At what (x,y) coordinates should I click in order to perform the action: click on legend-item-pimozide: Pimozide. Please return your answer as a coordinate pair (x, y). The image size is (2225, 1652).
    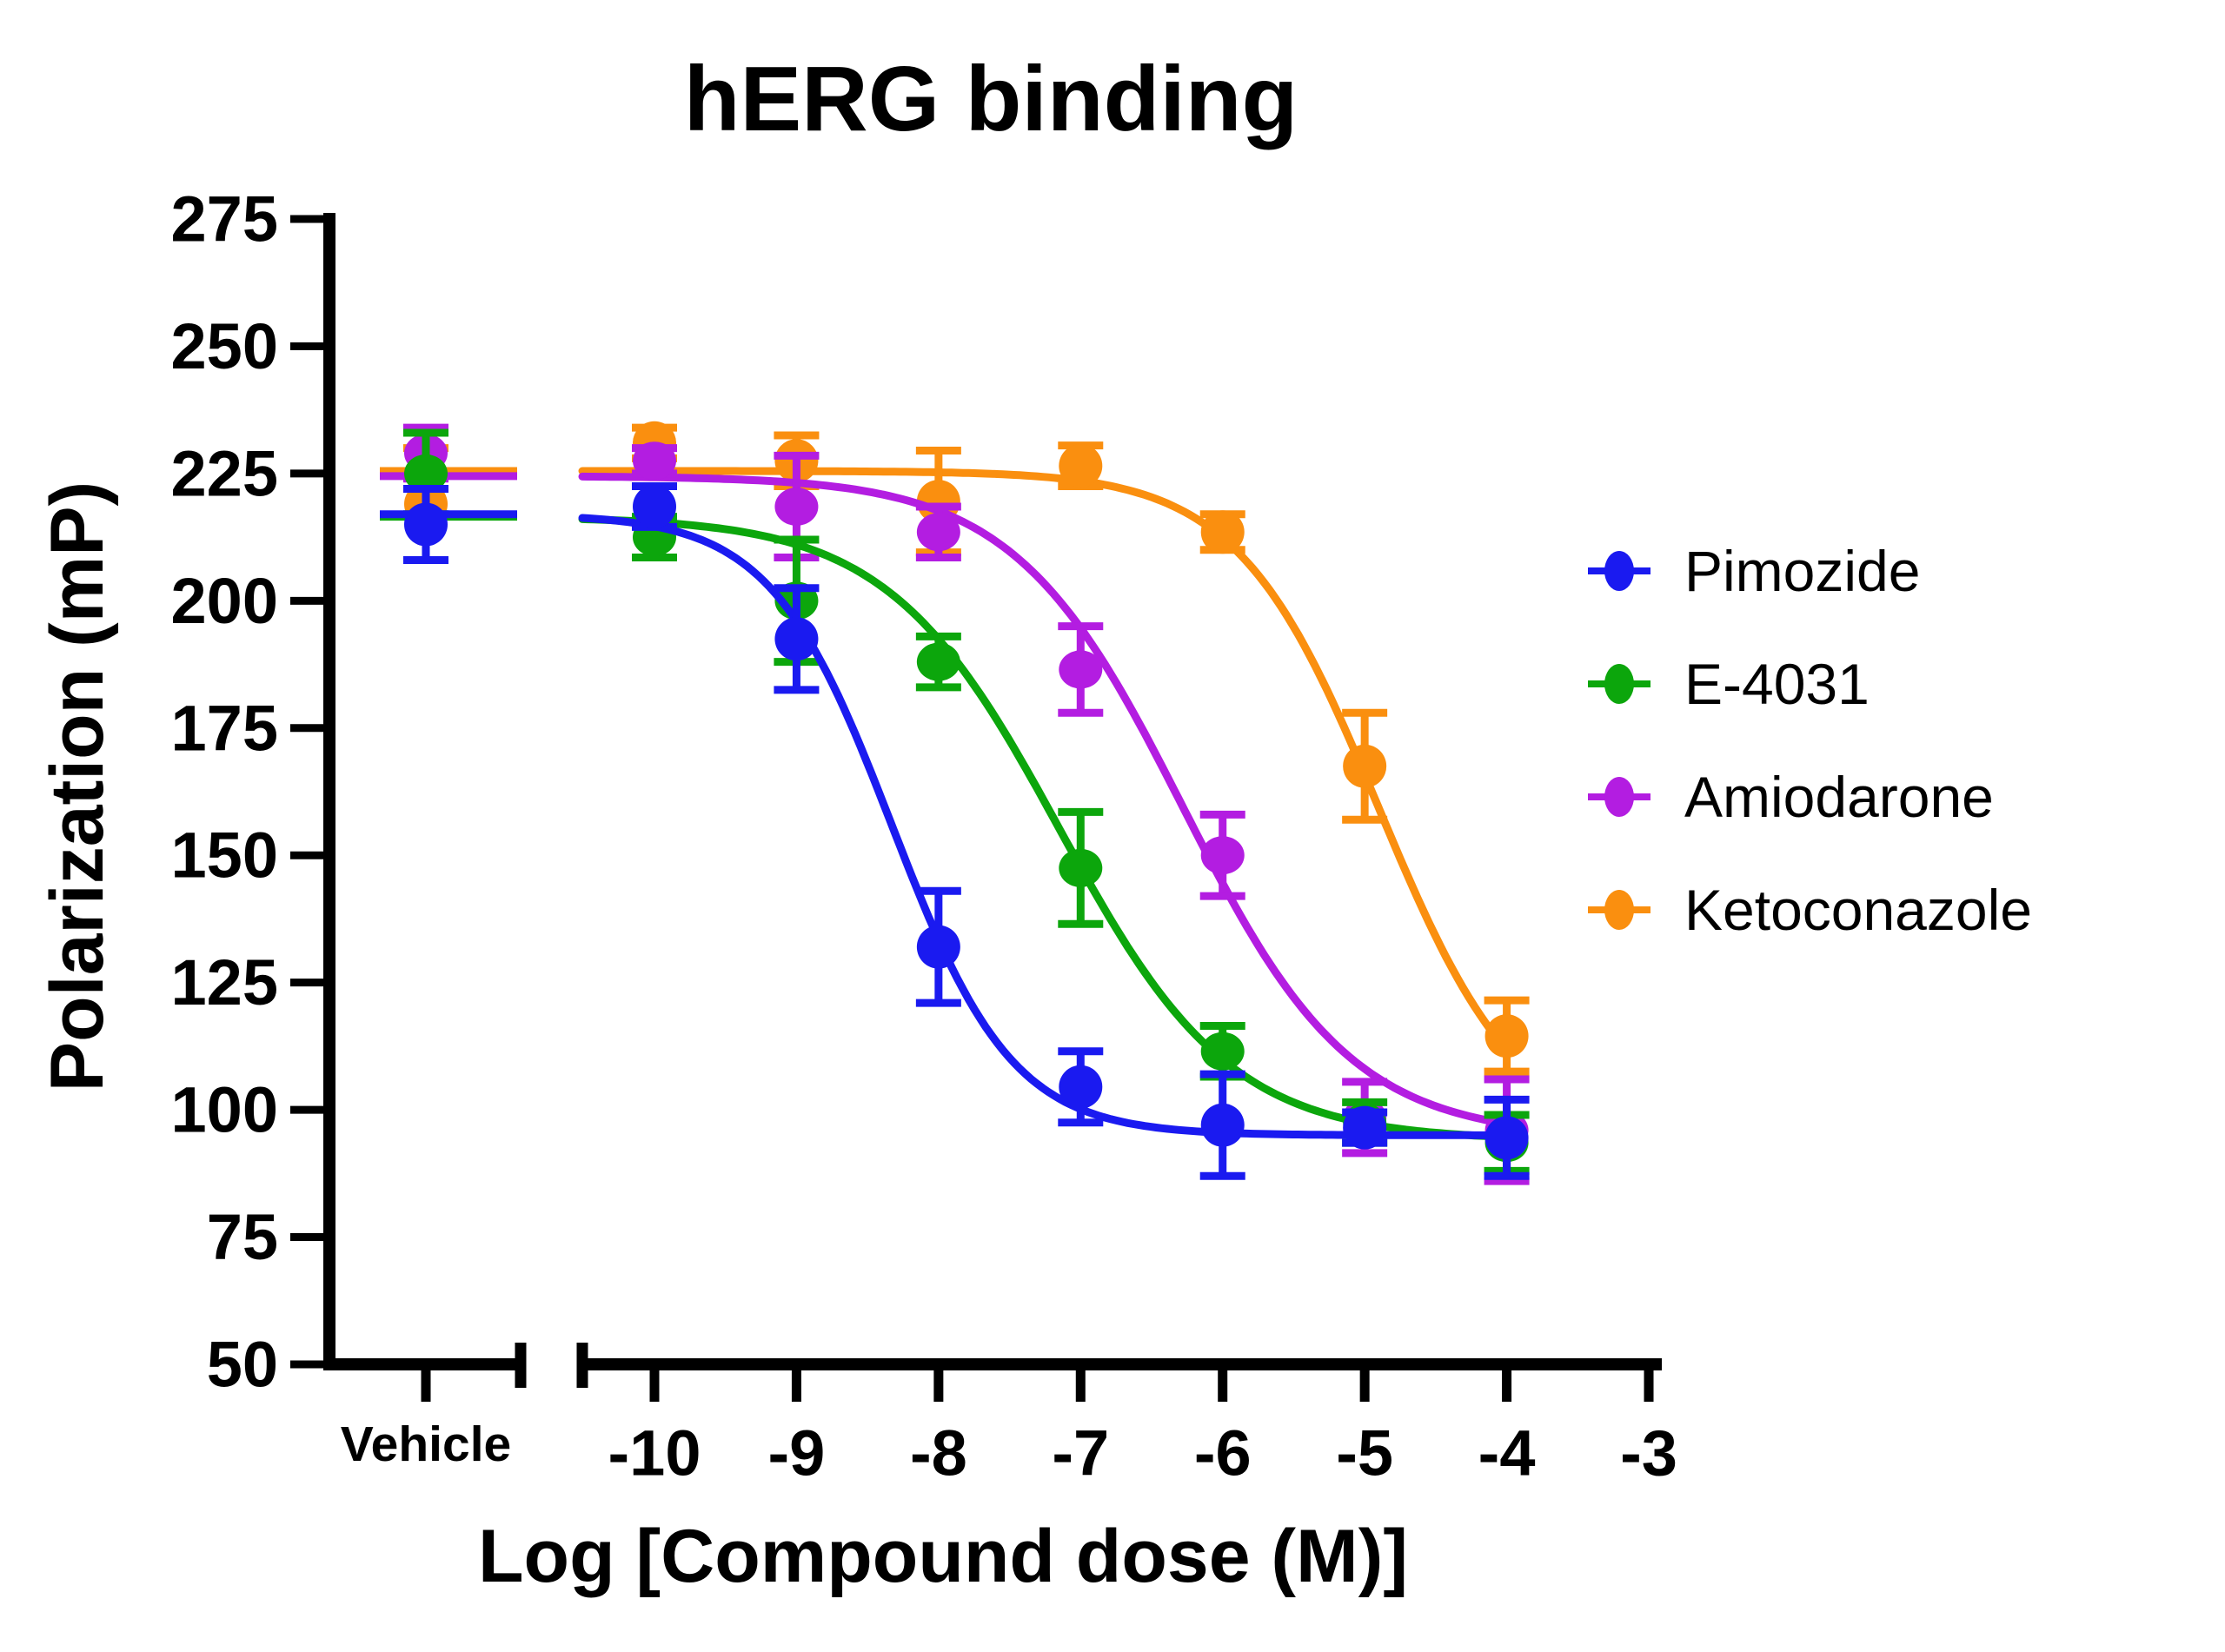
    Looking at the image, I should click on (1754, 571).